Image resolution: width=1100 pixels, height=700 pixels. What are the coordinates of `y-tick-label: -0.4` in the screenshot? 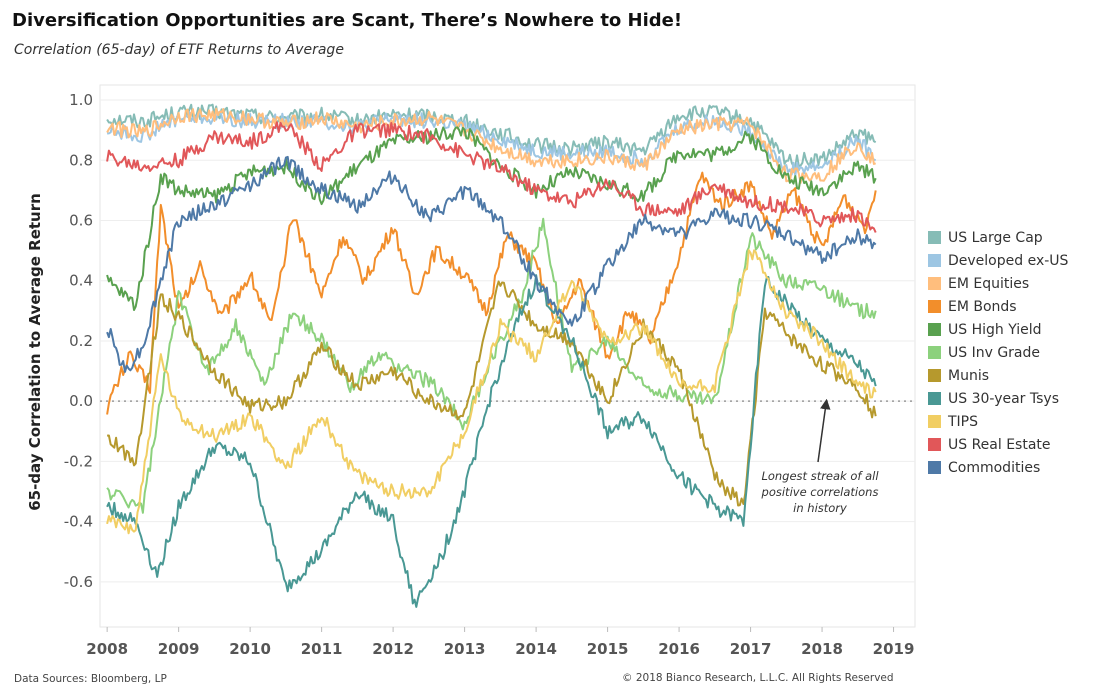 It's located at (78, 522).